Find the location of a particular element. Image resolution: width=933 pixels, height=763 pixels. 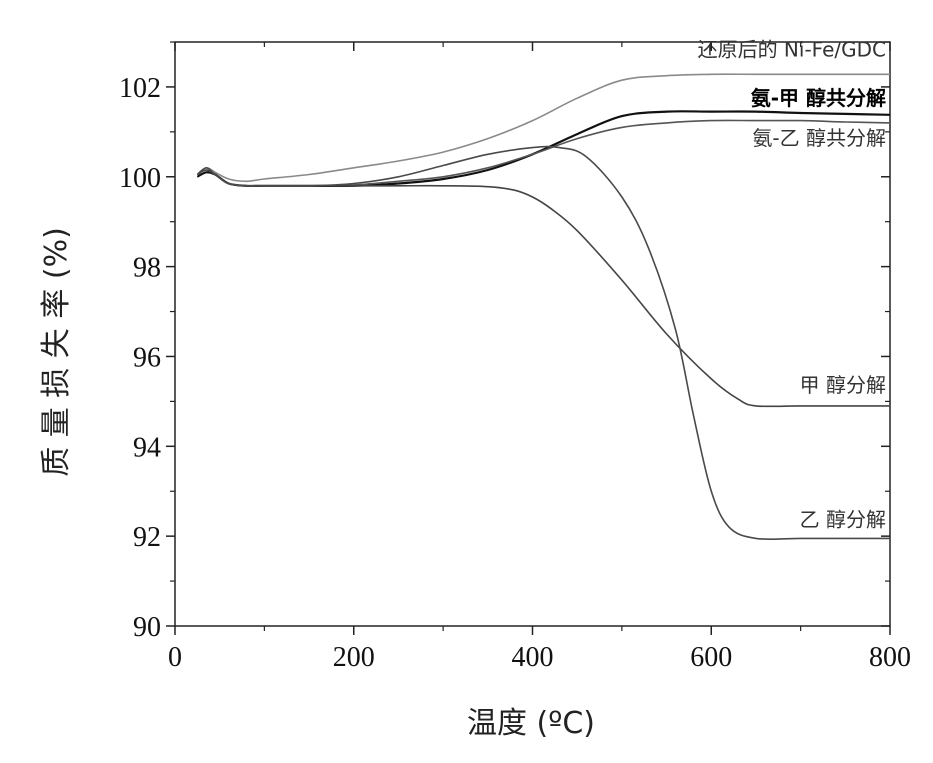

x-axis-title: 温度 (ºC) is located at coordinates (531, 723).